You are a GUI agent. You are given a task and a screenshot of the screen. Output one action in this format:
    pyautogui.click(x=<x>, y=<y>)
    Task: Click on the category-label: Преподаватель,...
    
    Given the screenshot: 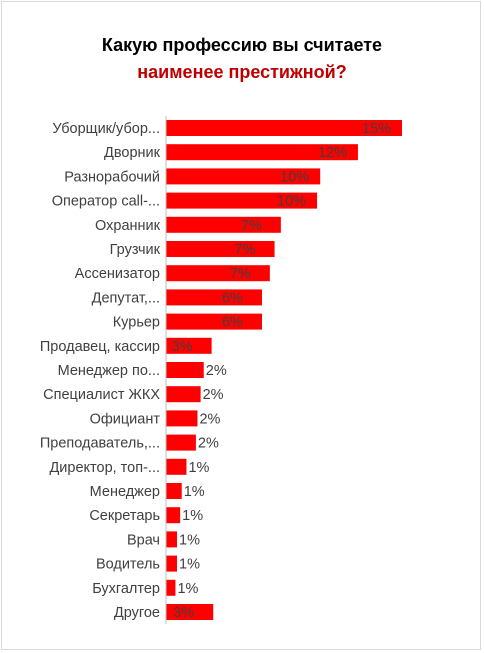 What is the action you would take?
    pyautogui.click(x=100, y=444)
    